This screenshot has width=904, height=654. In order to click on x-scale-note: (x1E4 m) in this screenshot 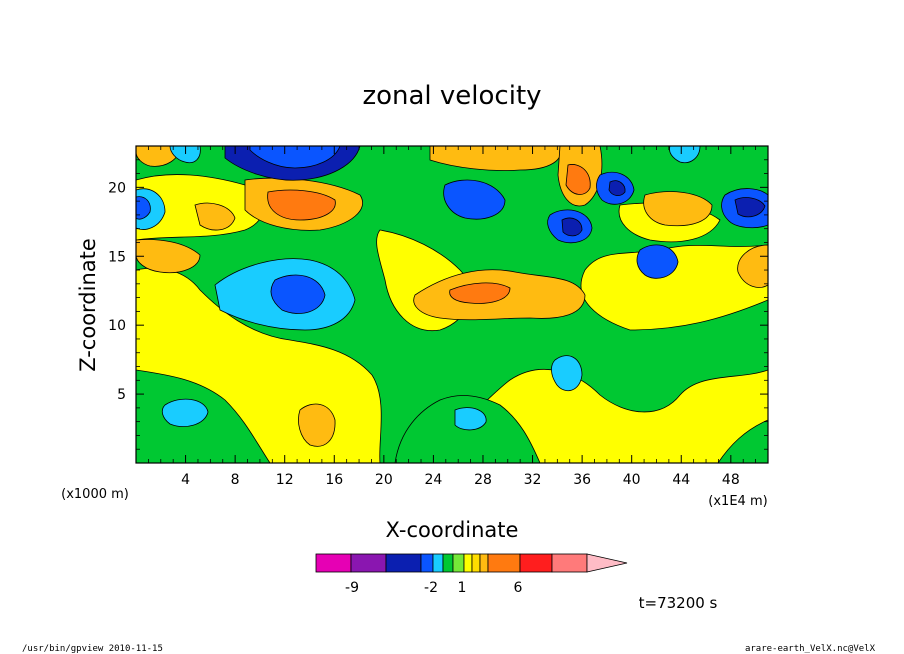, I will do `click(737, 501)`.